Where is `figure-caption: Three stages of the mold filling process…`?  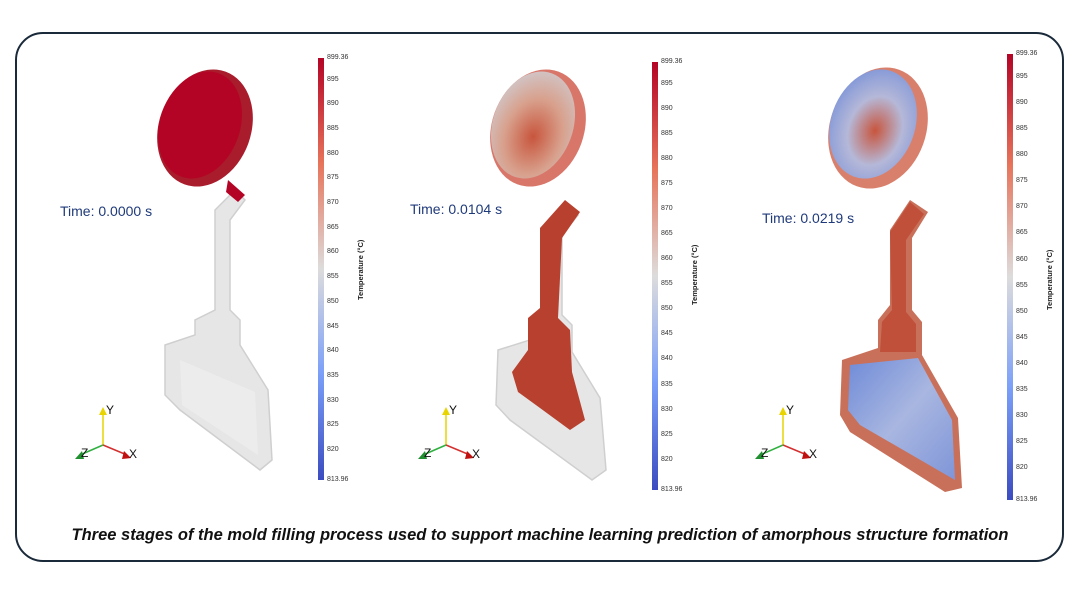
figure-caption: Three stages of the mold filling process… is located at coordinates (540, 535).